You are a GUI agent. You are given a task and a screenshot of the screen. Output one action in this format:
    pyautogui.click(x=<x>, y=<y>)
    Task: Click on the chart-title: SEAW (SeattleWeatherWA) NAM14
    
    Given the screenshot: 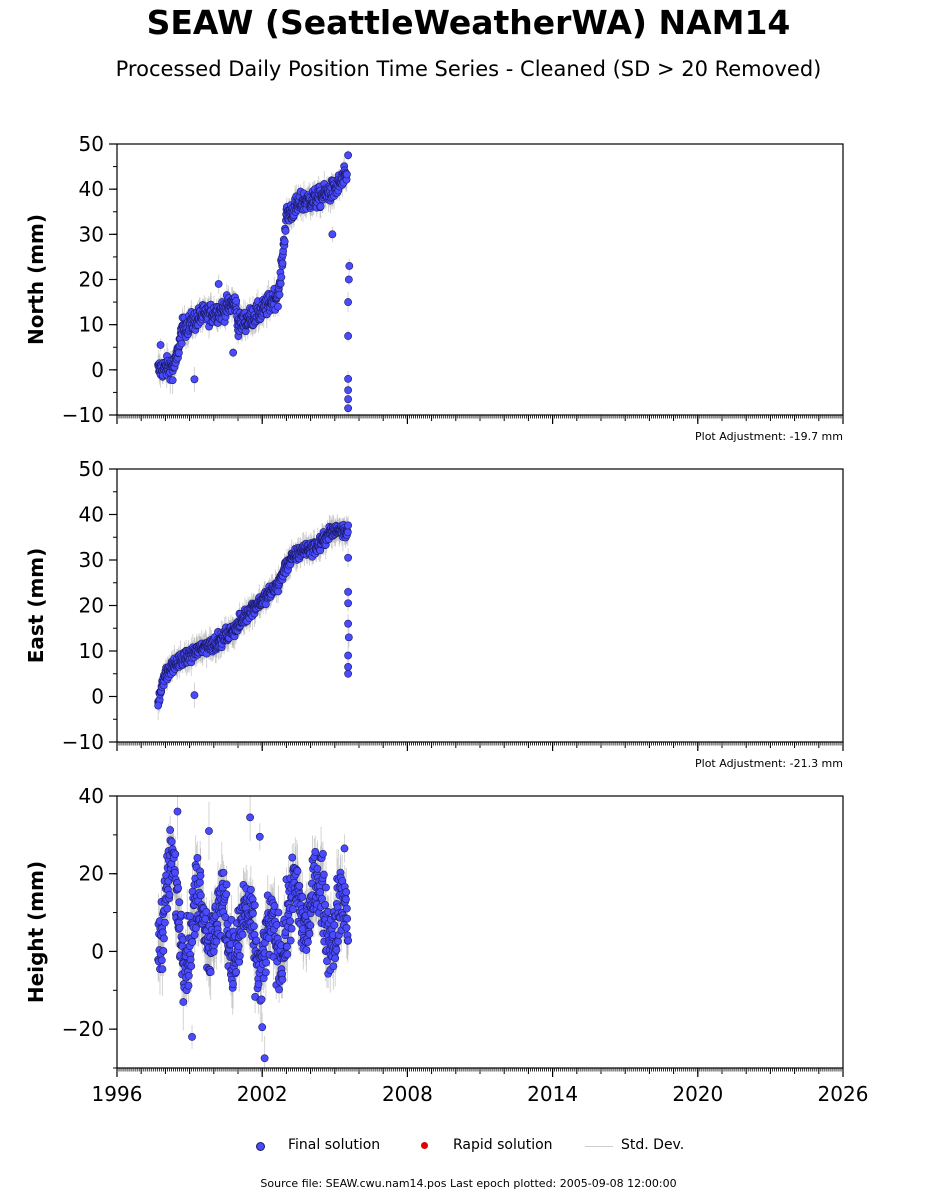 What is the action you would take?
    pyautogui.click(x=468, y=22)
    